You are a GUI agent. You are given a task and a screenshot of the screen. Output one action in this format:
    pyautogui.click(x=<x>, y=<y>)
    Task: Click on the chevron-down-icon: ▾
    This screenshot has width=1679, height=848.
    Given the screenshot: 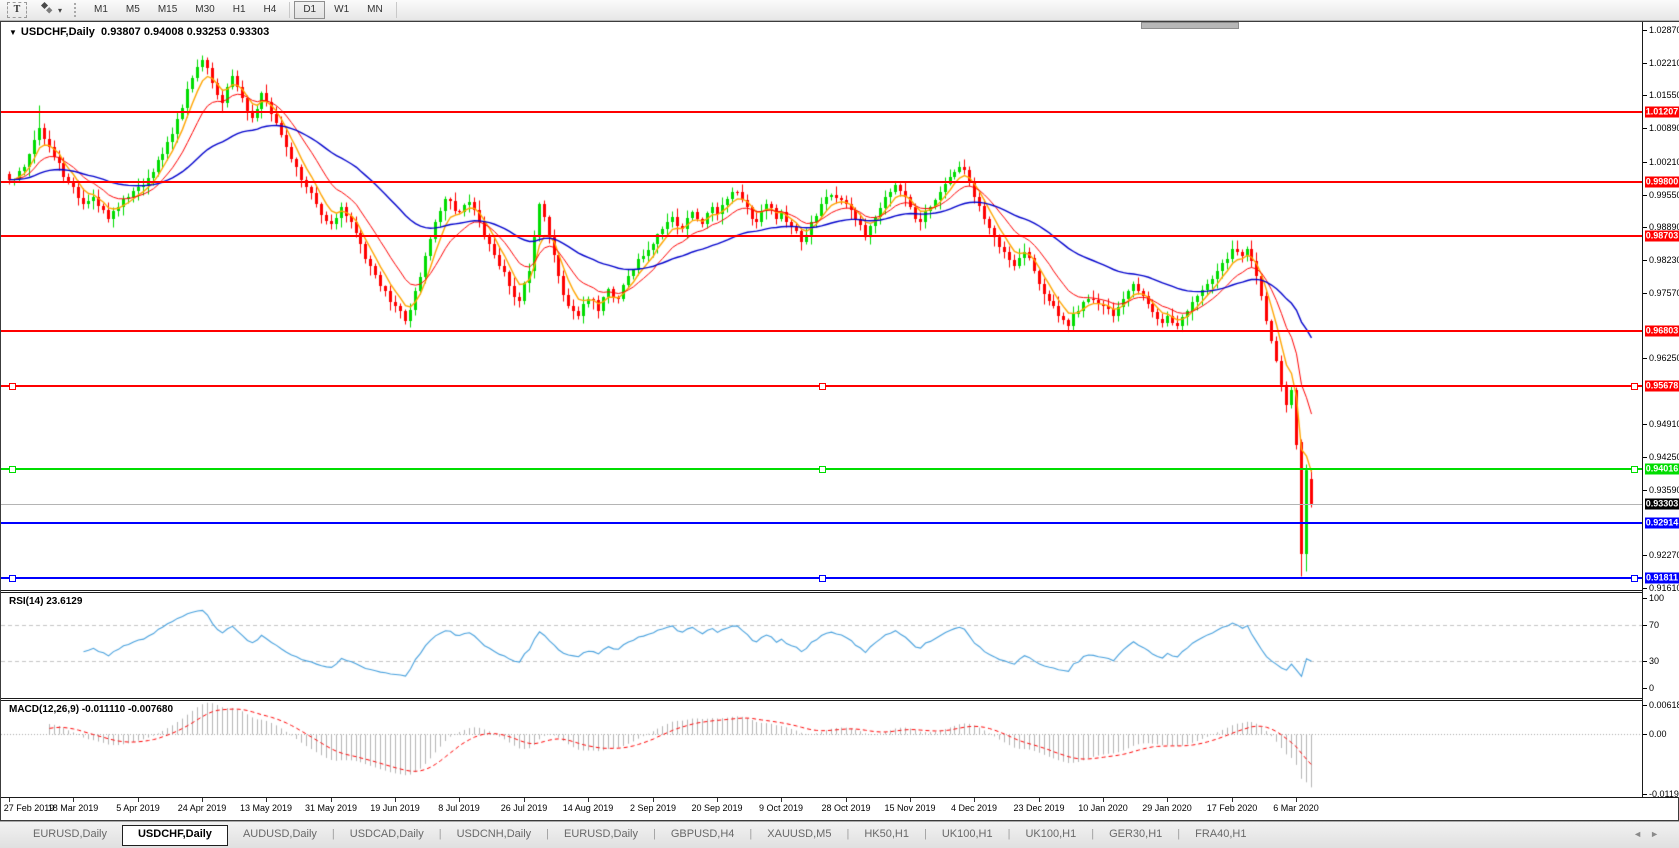 What is the action you would take?
    pyautogui.click(x=60, y=10)
    